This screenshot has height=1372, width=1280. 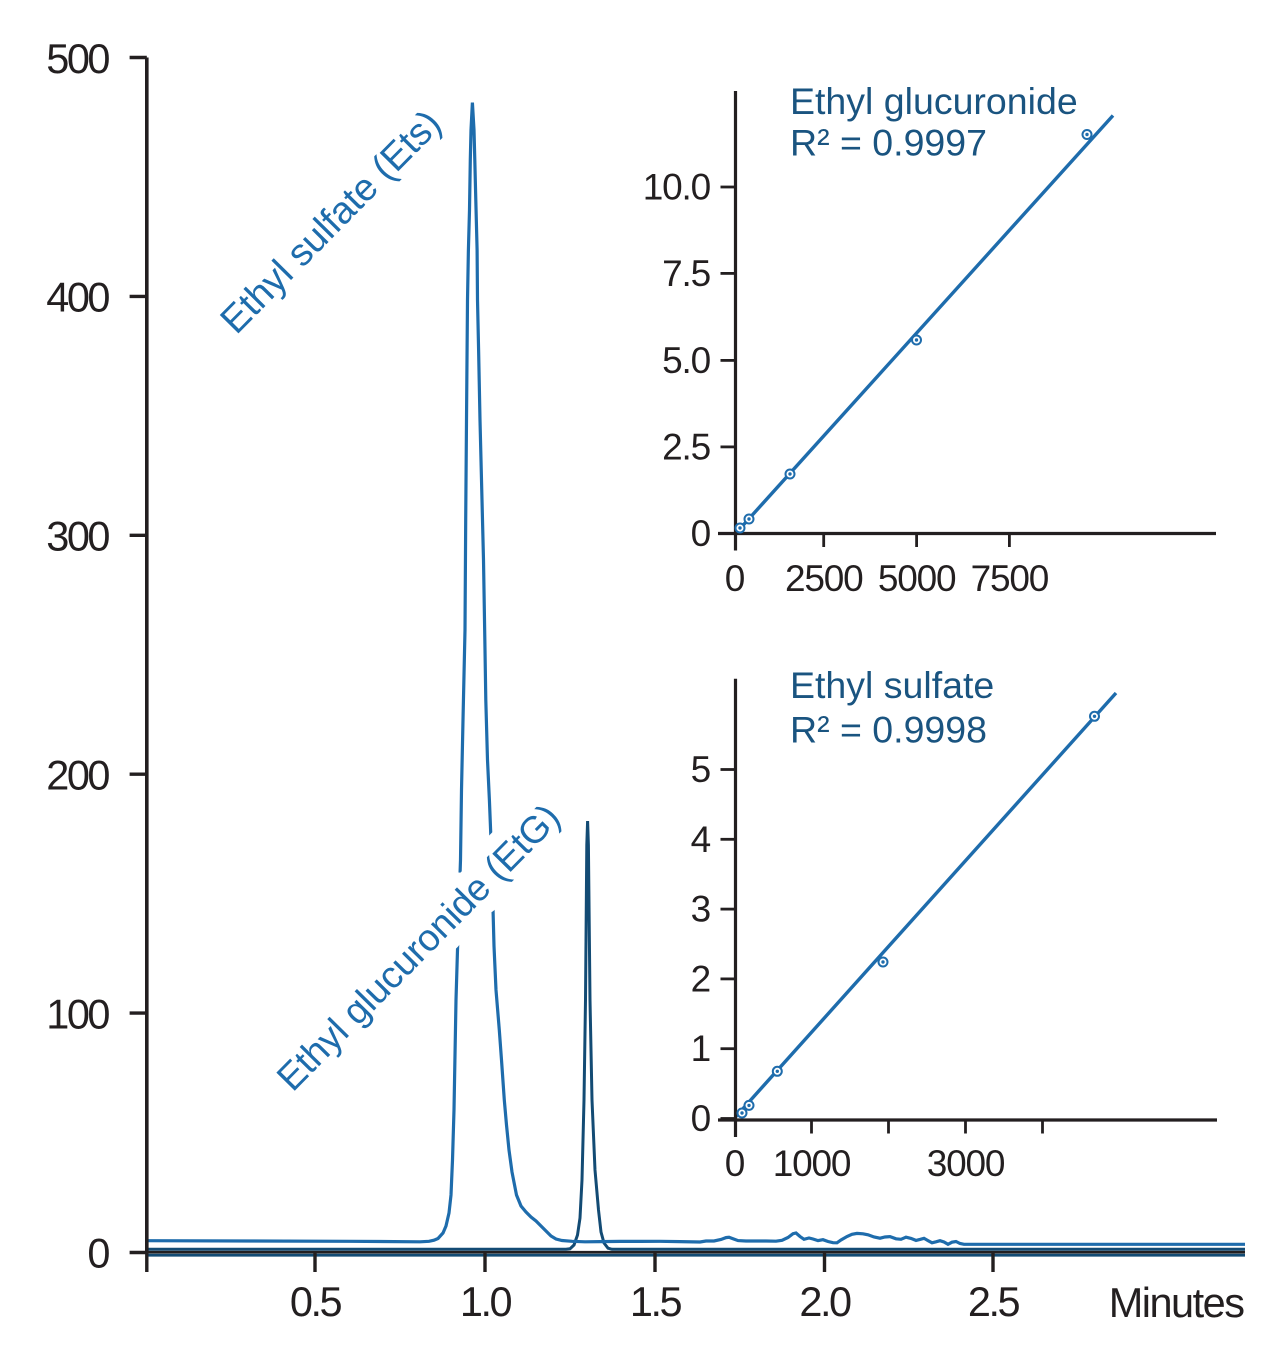 I want to click on svg-text: R² = 0.9997, so click(x=888, y=142).